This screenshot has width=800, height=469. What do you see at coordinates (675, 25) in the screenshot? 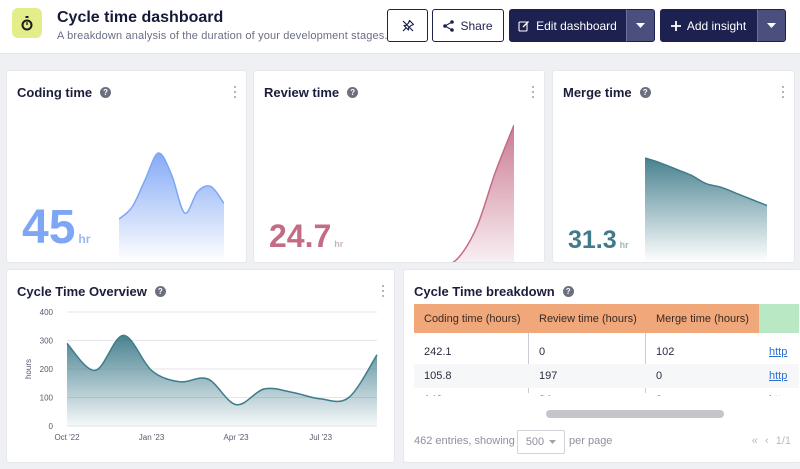
I see `plus-icon` at bounding box center [675, 25].